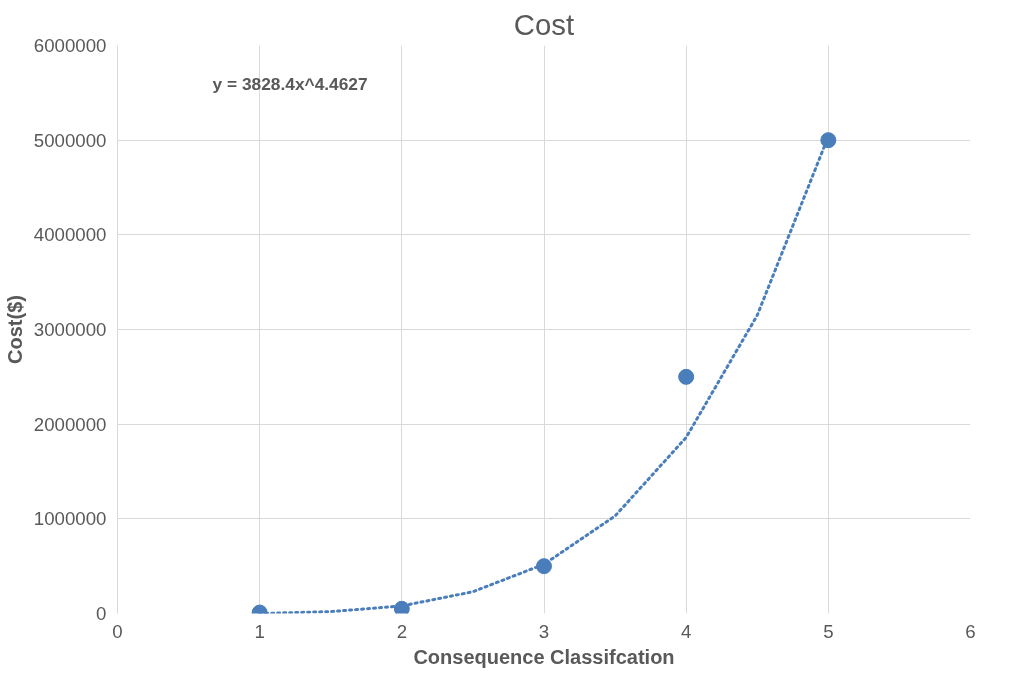 The image size is (1021, 686). Describe the element at coordinates (686, 631) in the screenshot. I see `x-tick-label: 4` at that location.